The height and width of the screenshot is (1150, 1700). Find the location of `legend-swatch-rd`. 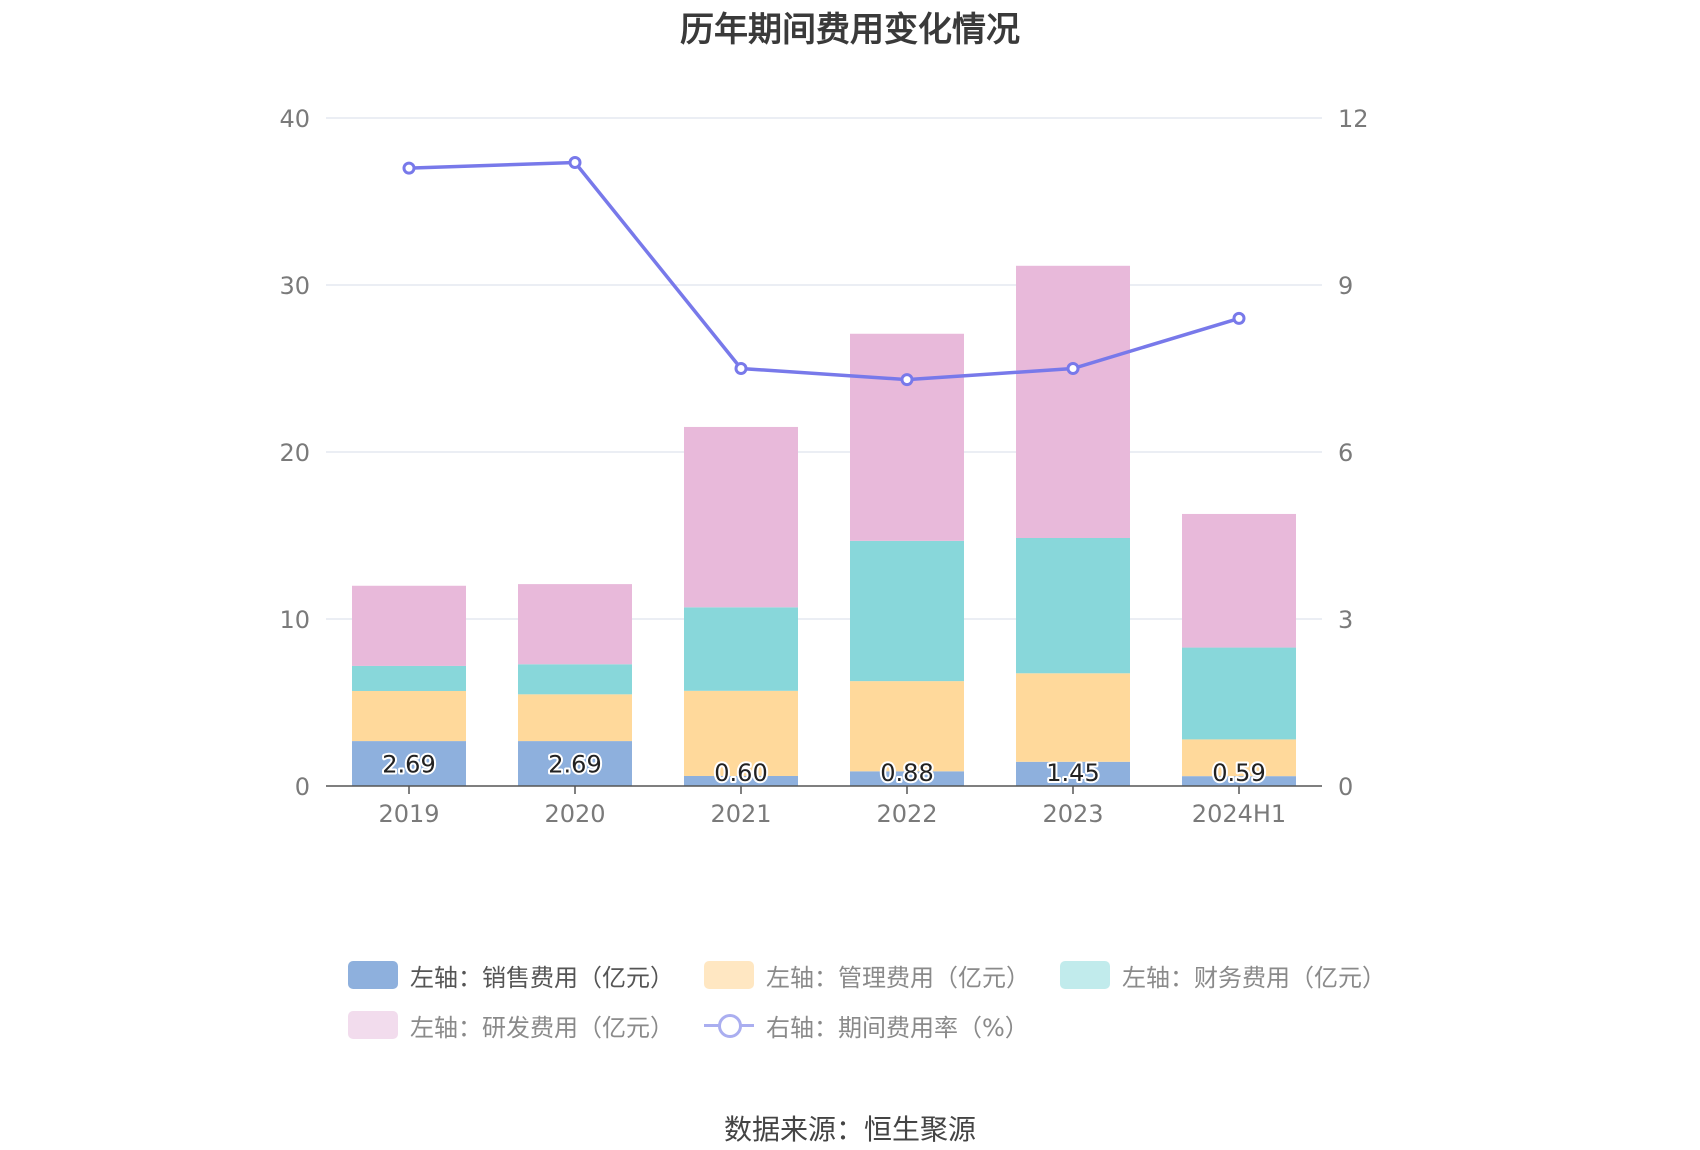

legend-swatch-rd is located at coordinates (373, 1025).